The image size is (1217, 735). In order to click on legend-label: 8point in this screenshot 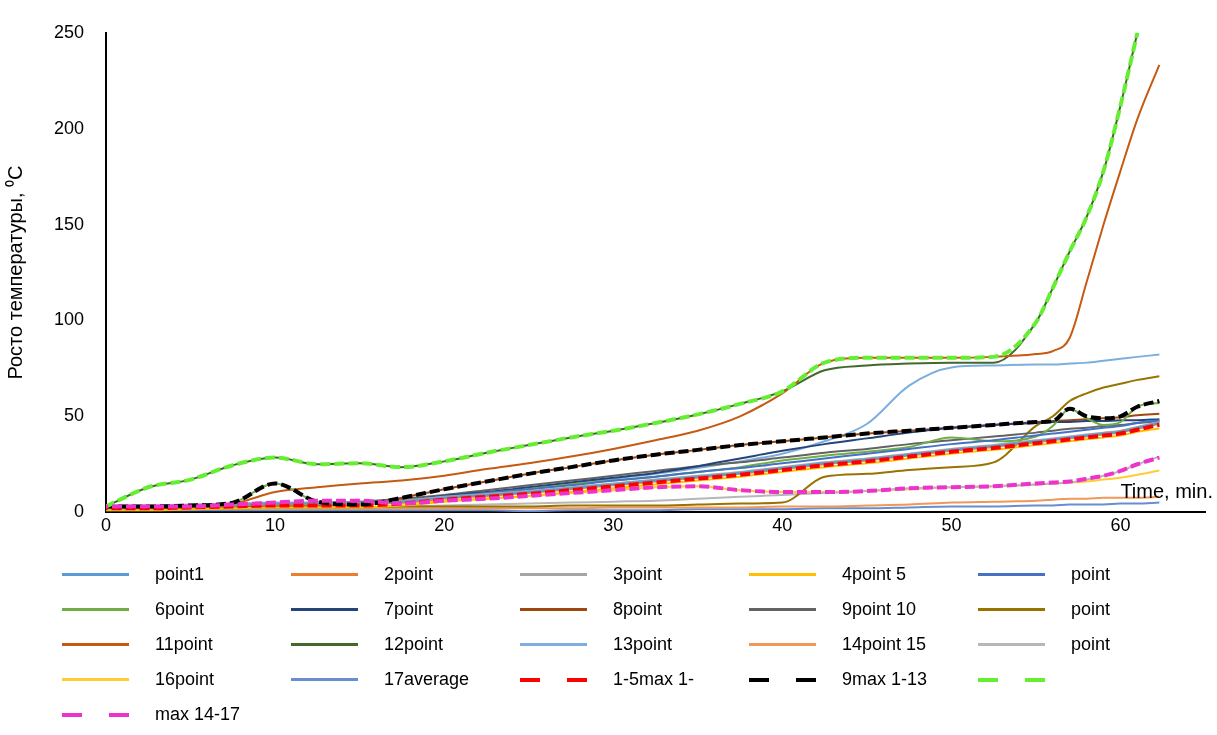, I will do `click(638, 609)`.